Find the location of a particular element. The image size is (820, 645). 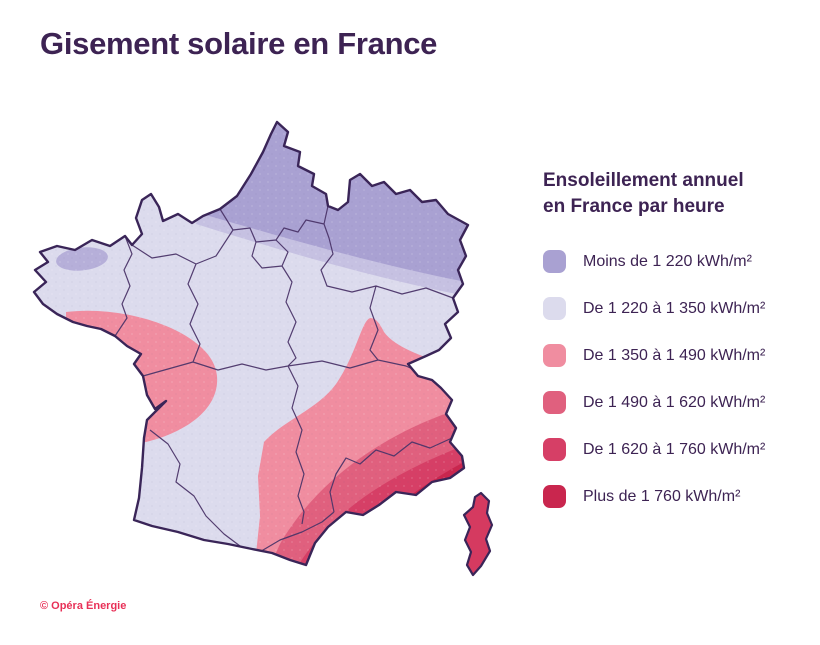

legend-label: De 1 620 à 1 760 kWh/m² is located at coordinates (674, 449).